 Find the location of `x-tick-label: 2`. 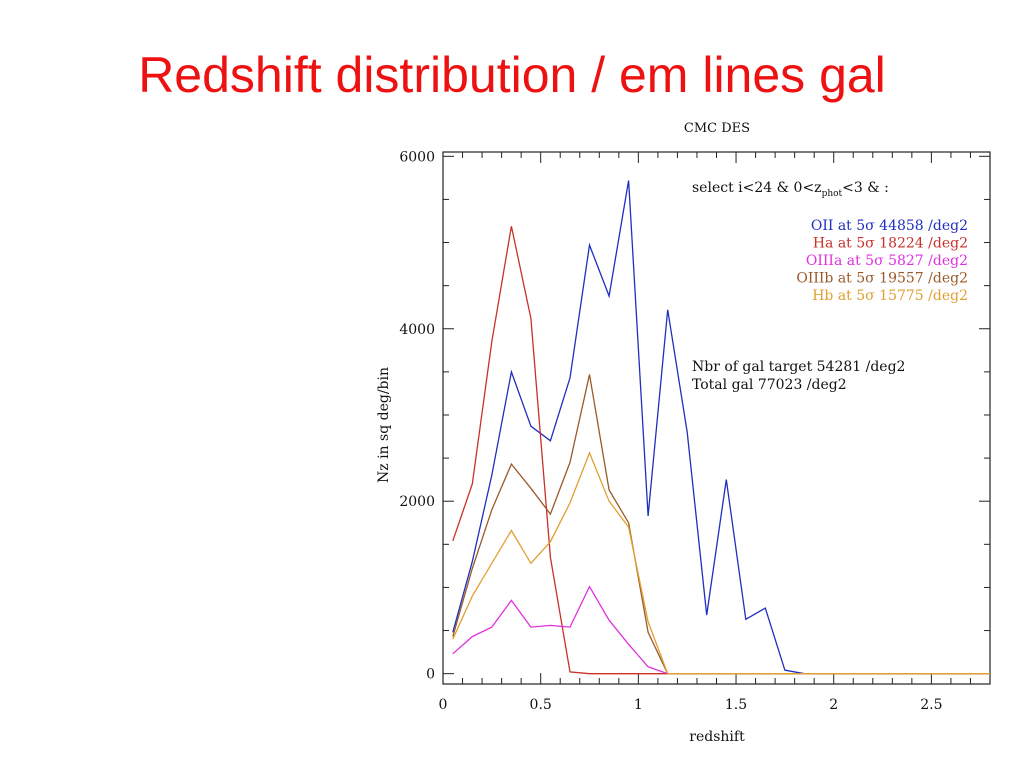

x-tick-label: 2 is located at coordinates (833, 705).